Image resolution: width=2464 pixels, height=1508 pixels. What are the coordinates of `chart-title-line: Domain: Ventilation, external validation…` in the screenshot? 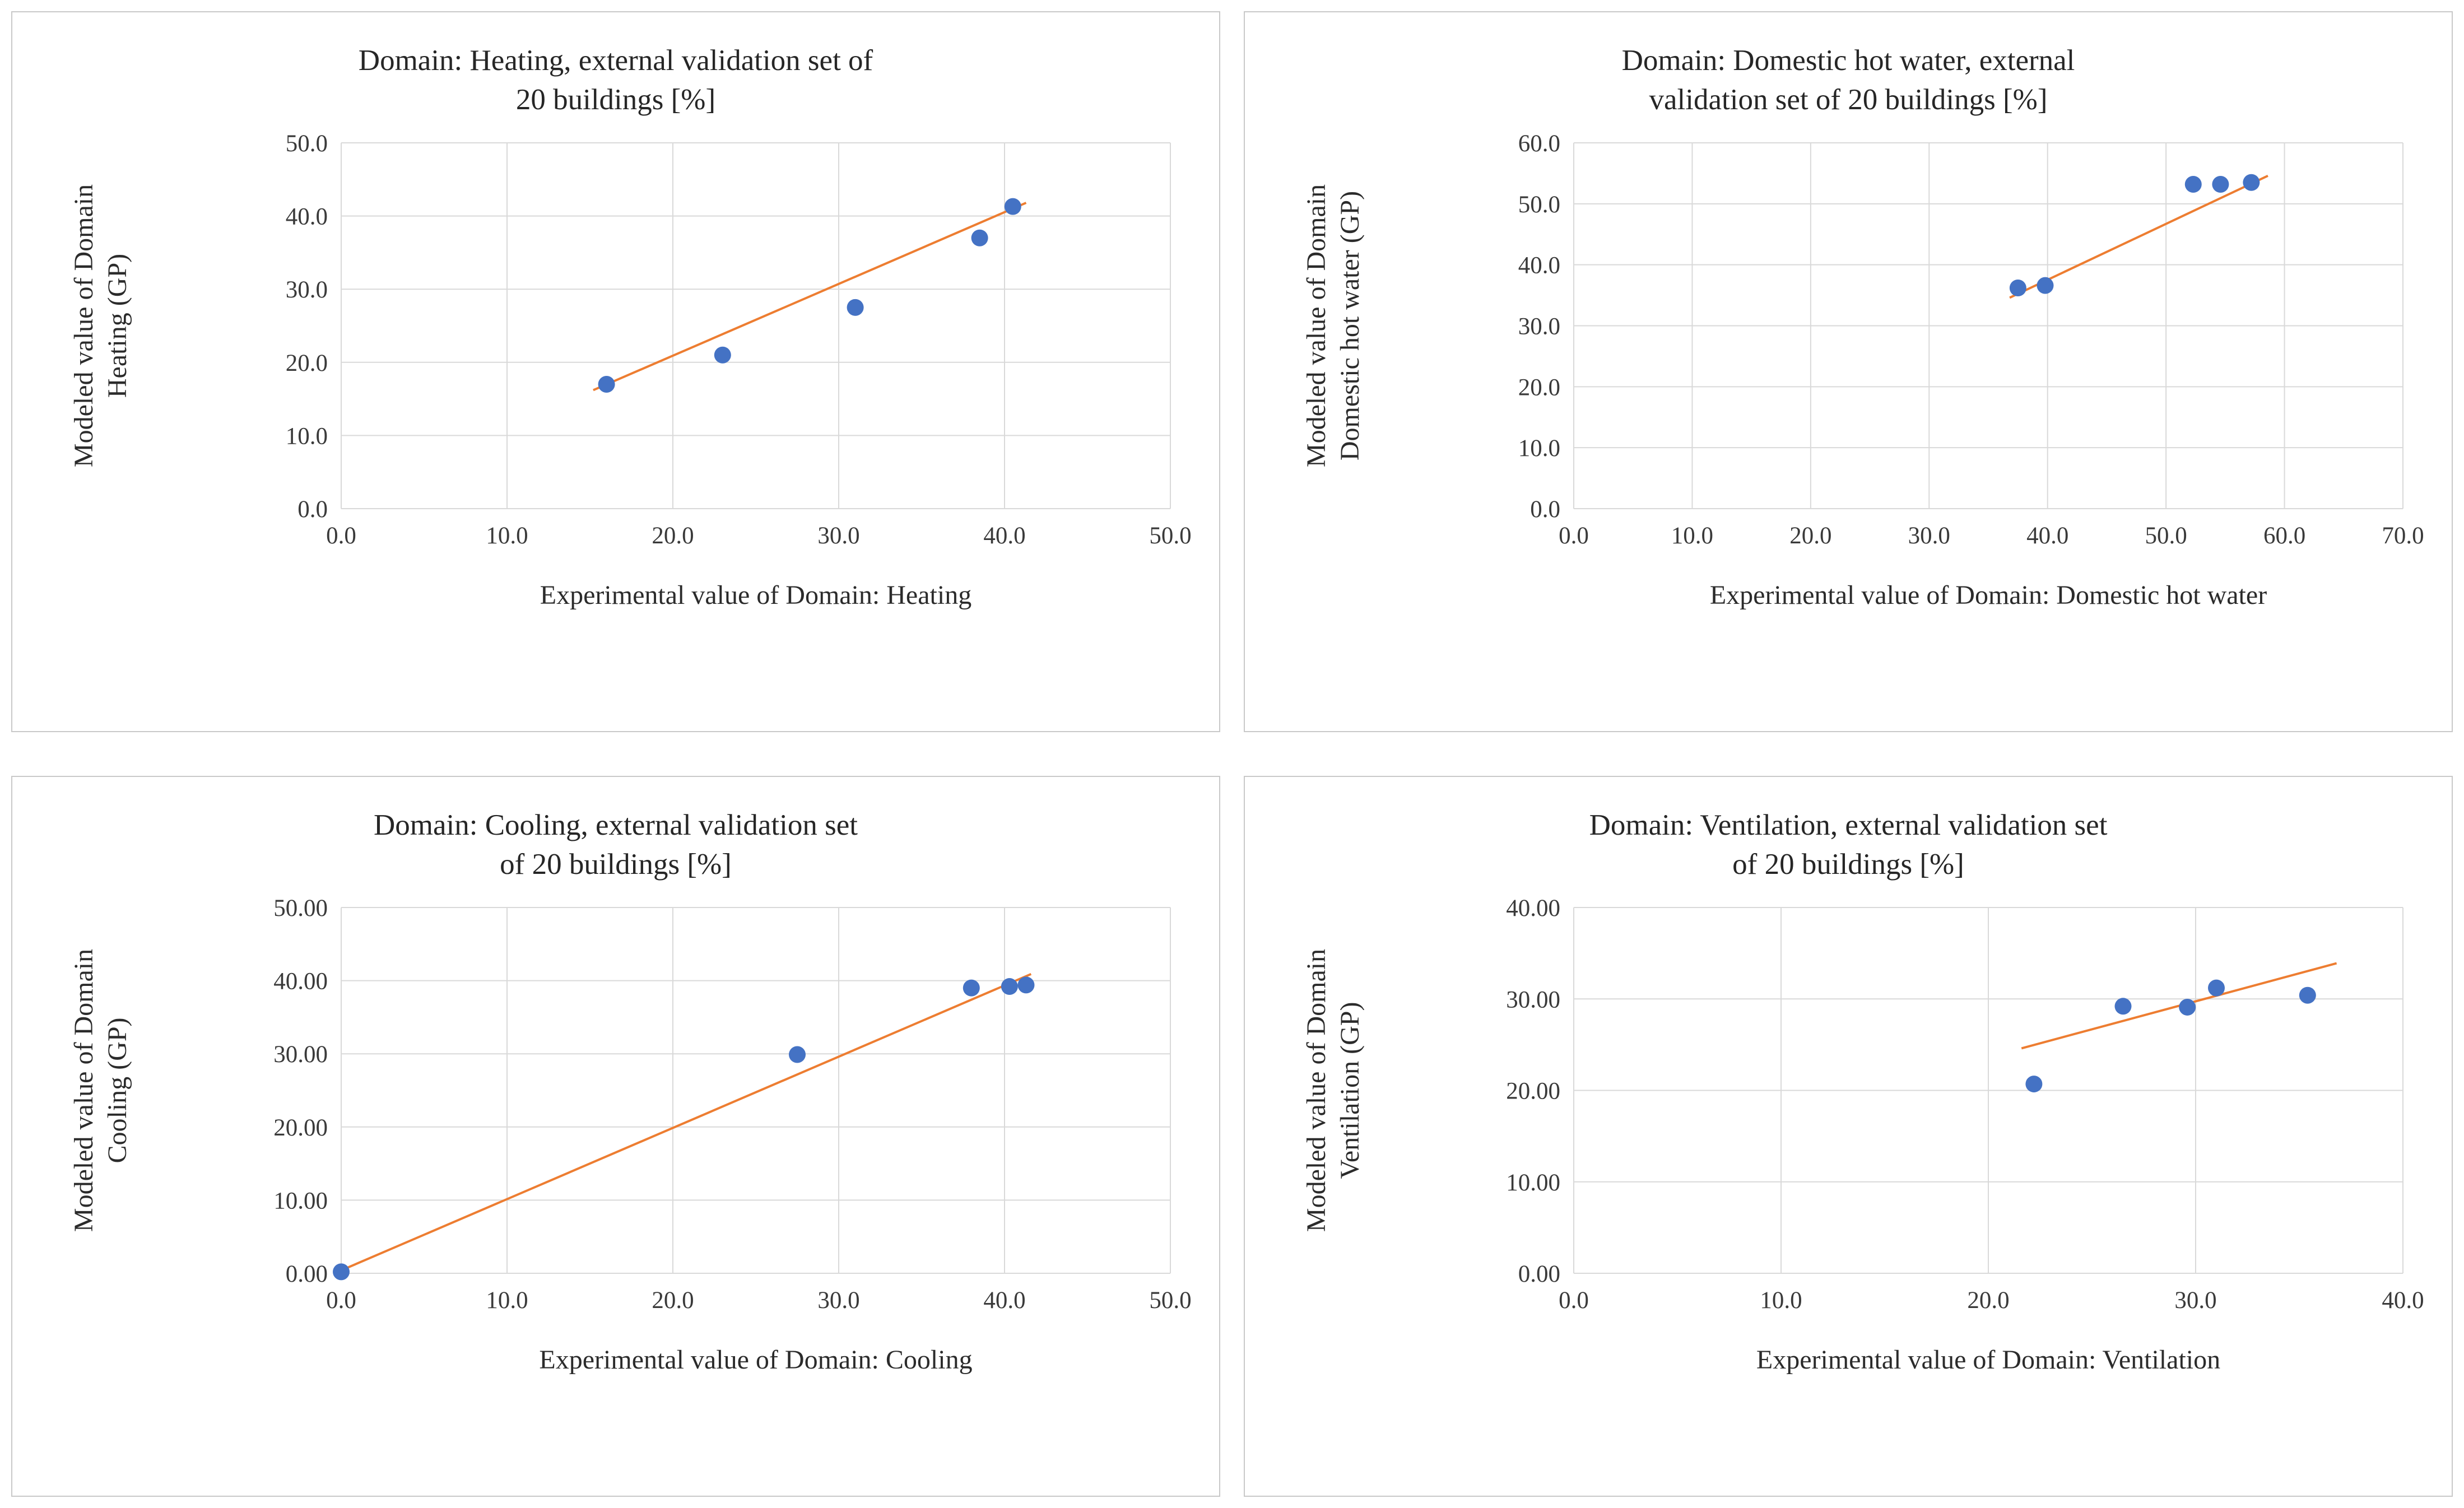 It's located at (1848, 825).